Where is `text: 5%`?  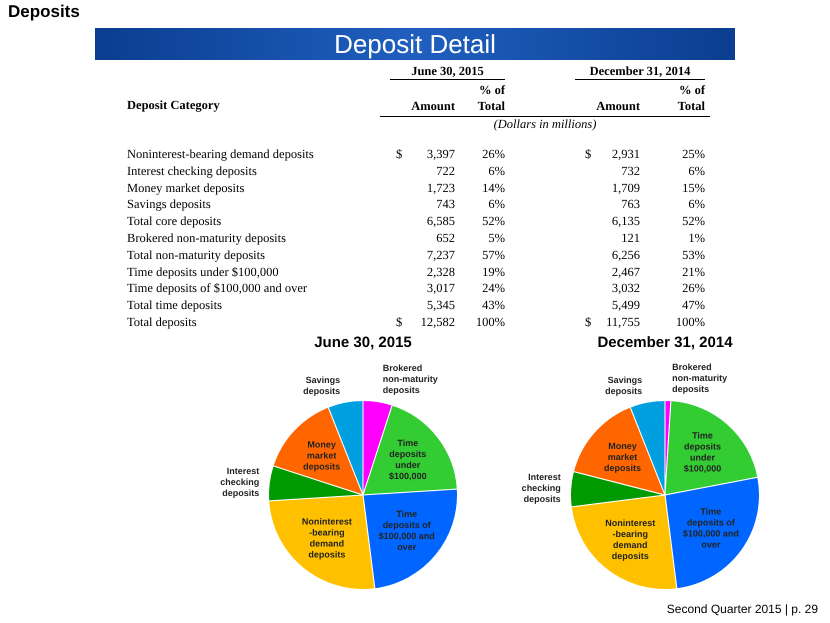 text: 5% is located at coordinates (496, 238).